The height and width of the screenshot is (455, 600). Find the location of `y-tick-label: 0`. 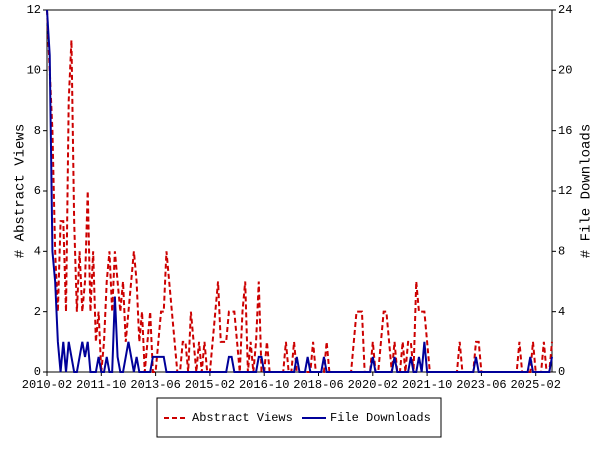

y-tick-label: 0 is located at coordinates (37, 372).